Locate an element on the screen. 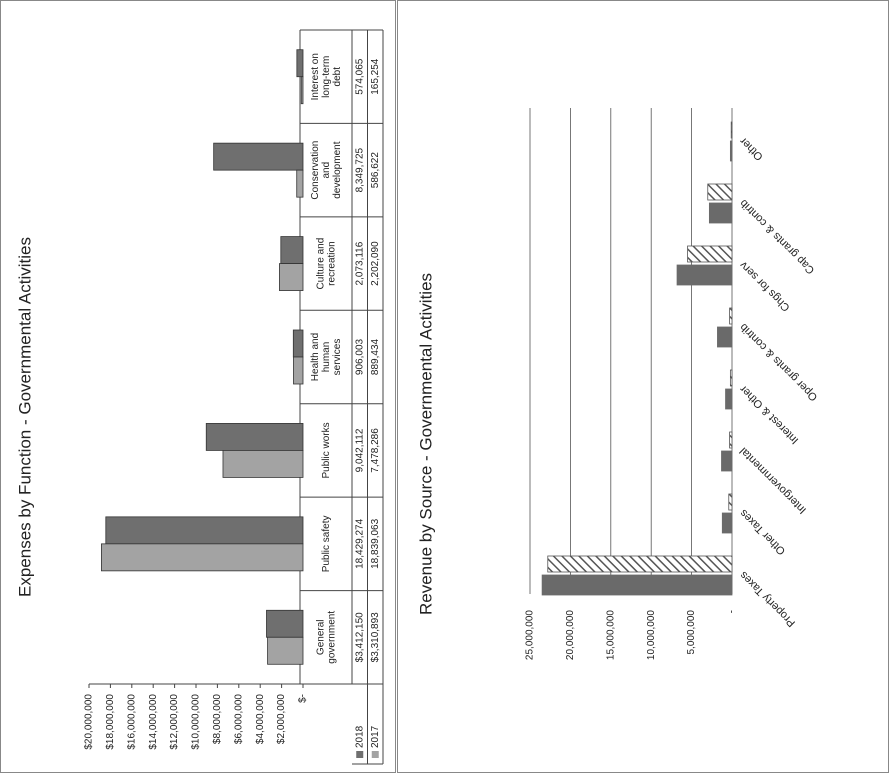 This screenshot has width=890, height=774. category-label: Health andhumanservices is located at coordinates (326, 357).